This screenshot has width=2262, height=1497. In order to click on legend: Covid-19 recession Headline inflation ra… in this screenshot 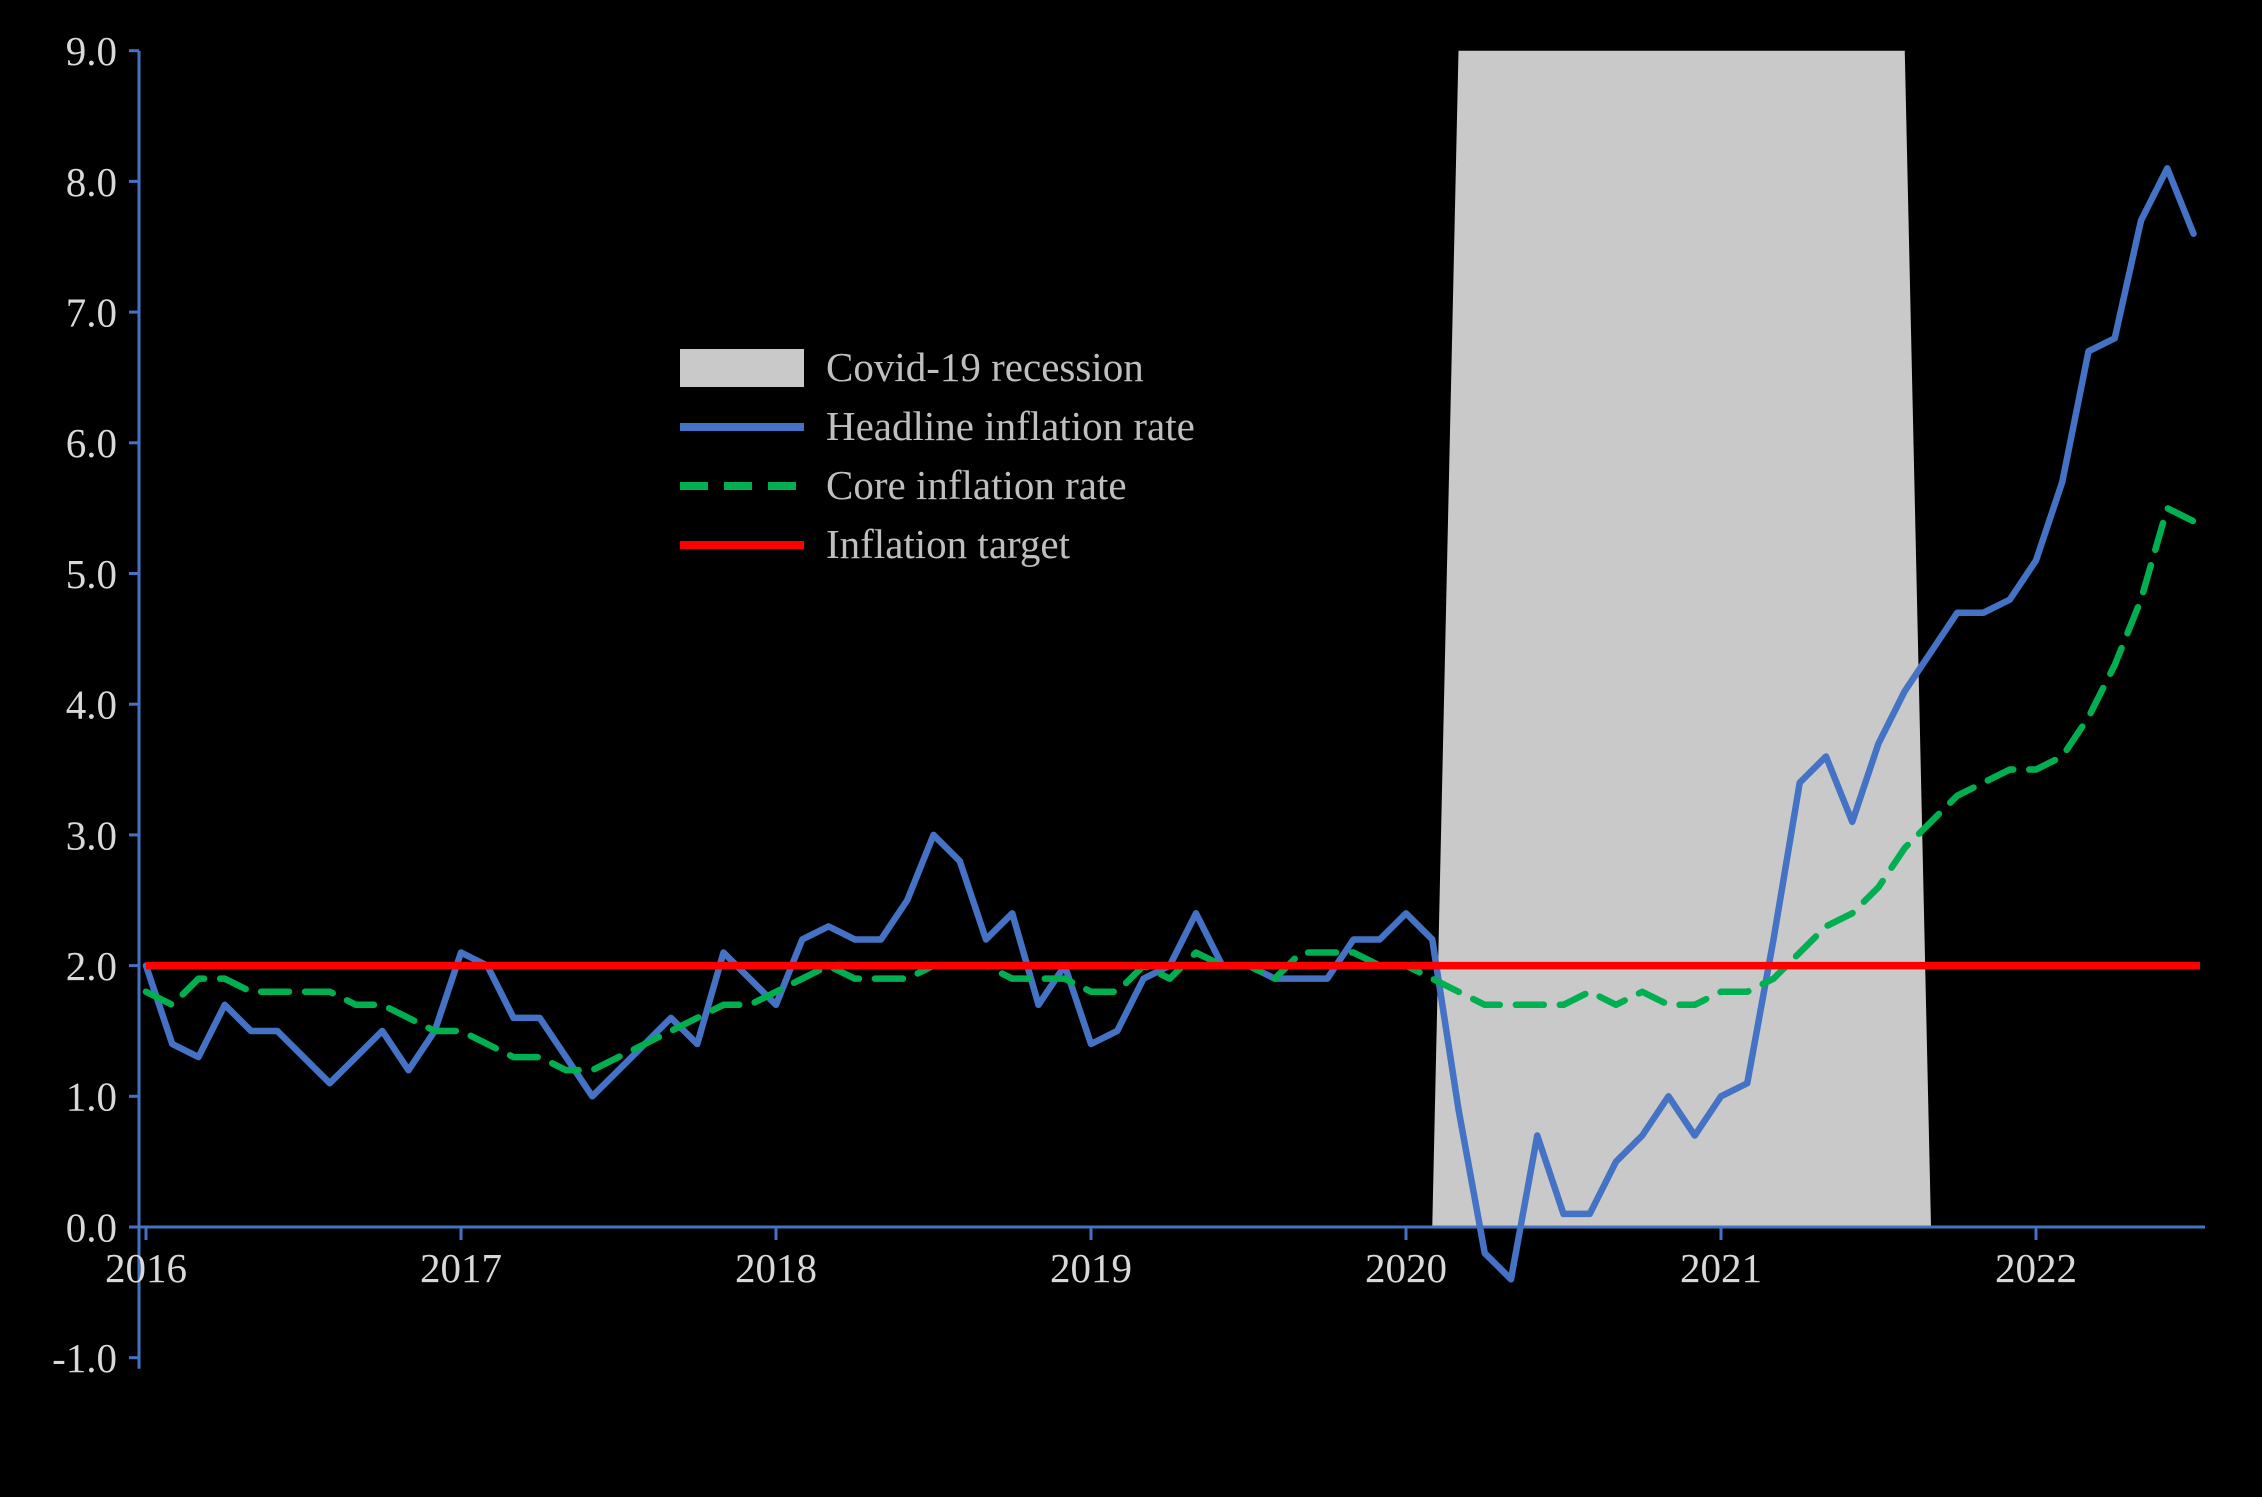, I will do `click(937, 456)`.